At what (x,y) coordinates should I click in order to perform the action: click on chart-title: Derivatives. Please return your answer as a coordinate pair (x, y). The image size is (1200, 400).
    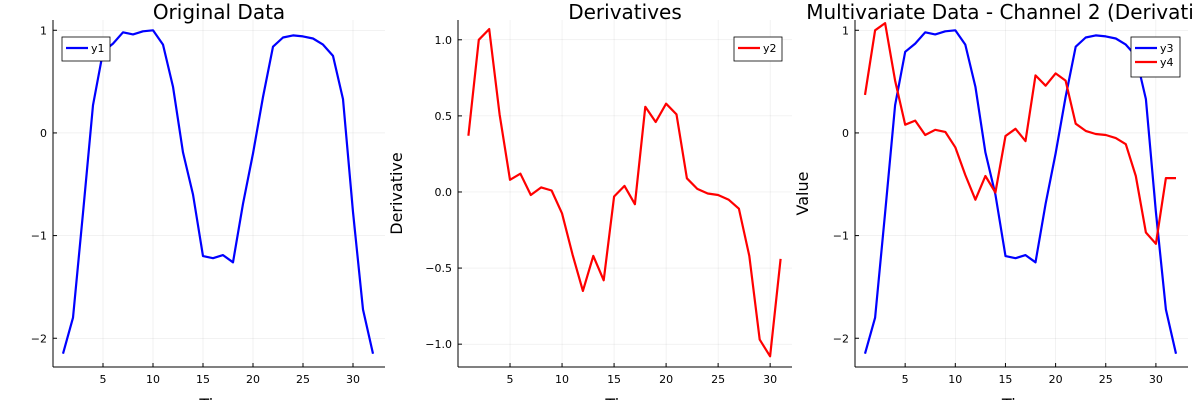
    Looking at the image, I should click on (625, 12).